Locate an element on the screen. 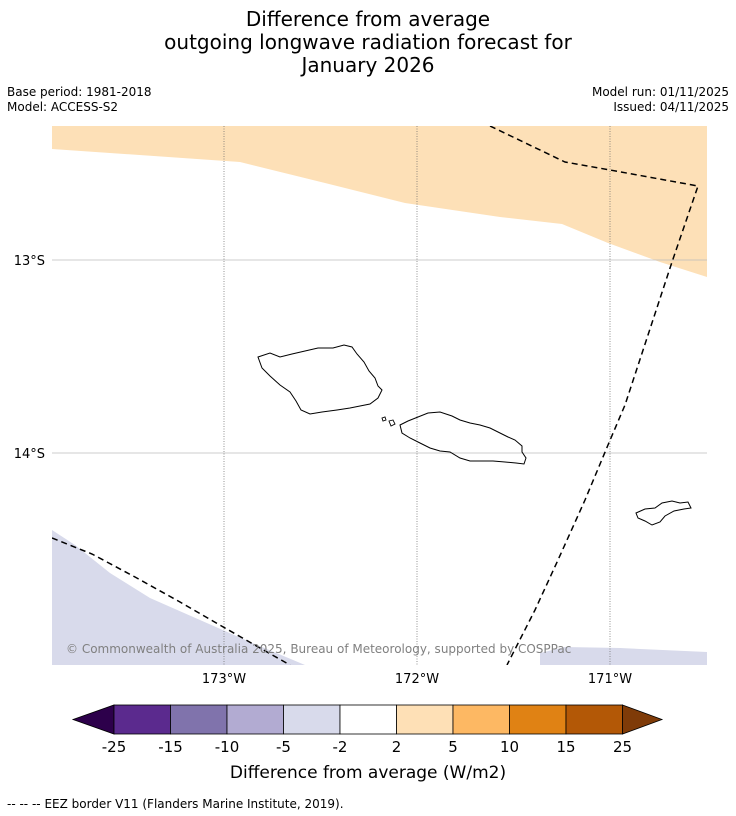  title-line-2: outgoing longwave radiation forecast for is located at coordinates (368, 42).